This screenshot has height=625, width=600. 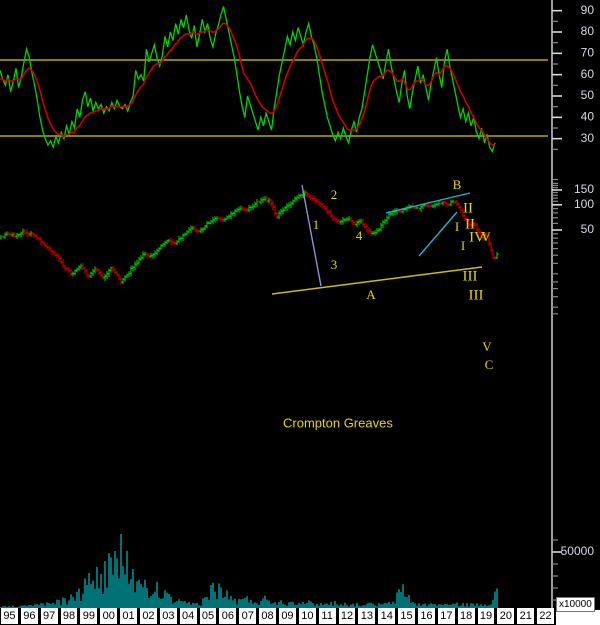 I want to click on volume-bars, so click(x=249, y=571).